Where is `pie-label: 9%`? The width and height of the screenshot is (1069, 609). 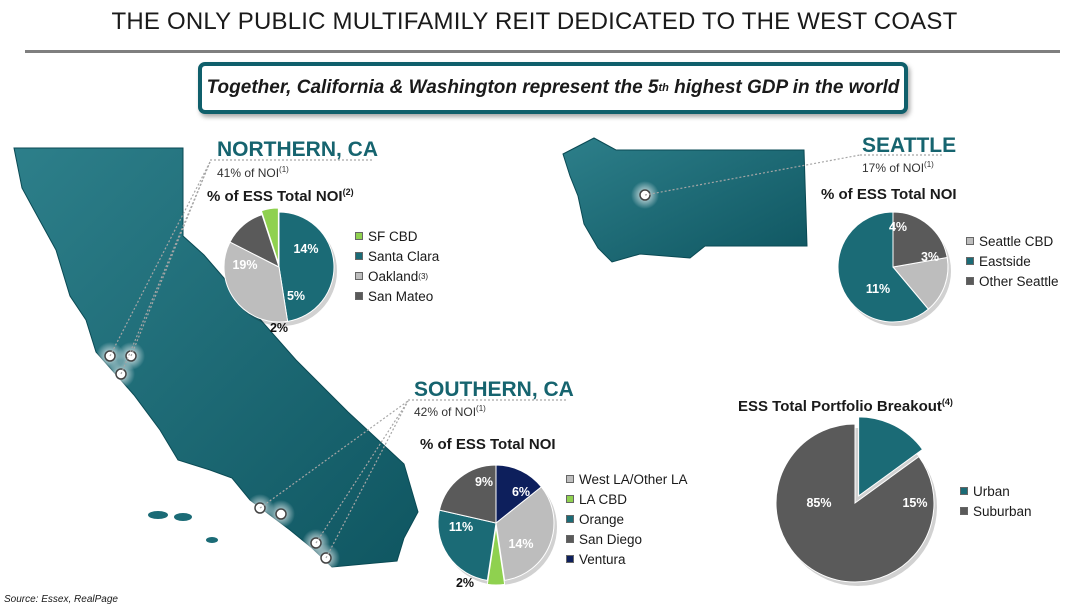
pie-label: 9% is located at coordinates (484, 482).